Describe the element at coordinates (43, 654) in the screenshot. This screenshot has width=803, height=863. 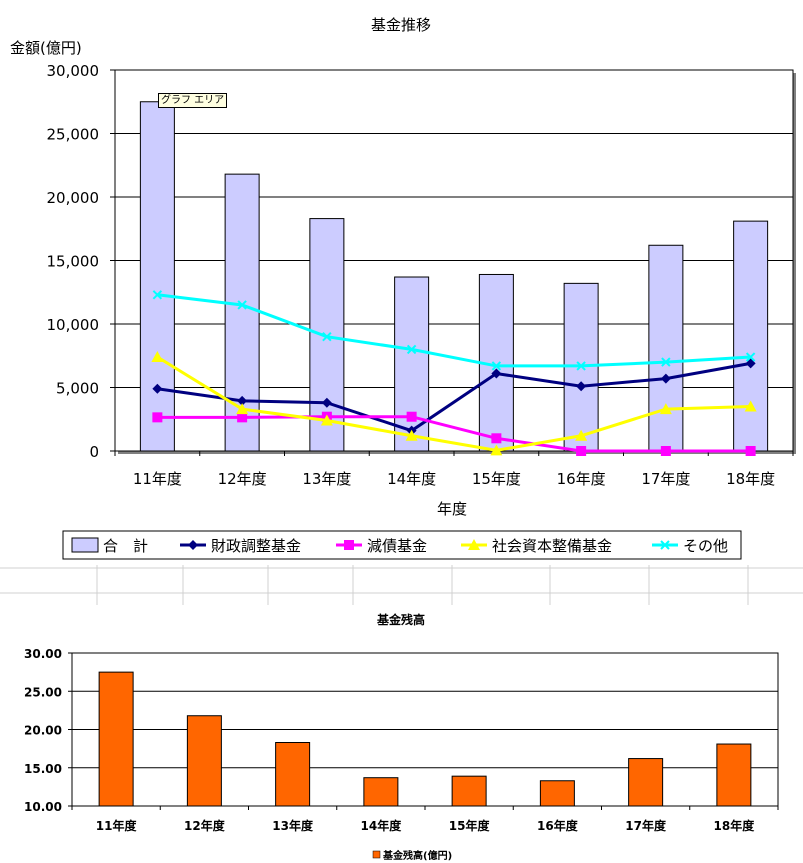
I see `y-tick-label: 30.00` at that location.